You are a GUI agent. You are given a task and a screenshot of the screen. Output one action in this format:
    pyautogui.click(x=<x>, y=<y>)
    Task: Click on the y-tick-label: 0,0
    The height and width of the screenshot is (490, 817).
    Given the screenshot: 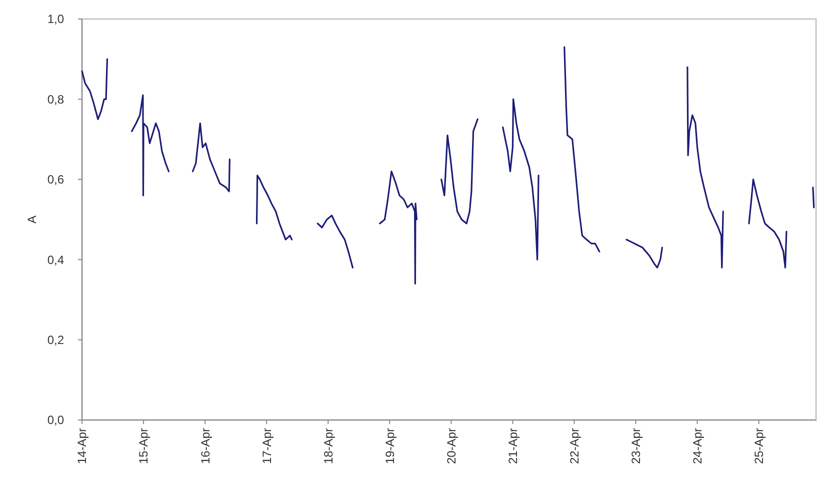 What is the action you would take?
    pyautogui.click(x=55, y=420)
    